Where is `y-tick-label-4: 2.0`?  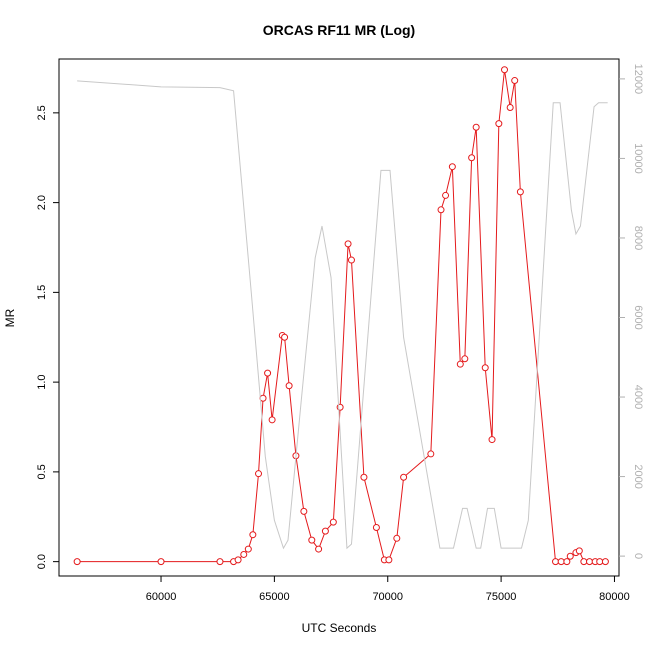
y-tick-label-4: 2.0 is located at coordinates (42, 202).